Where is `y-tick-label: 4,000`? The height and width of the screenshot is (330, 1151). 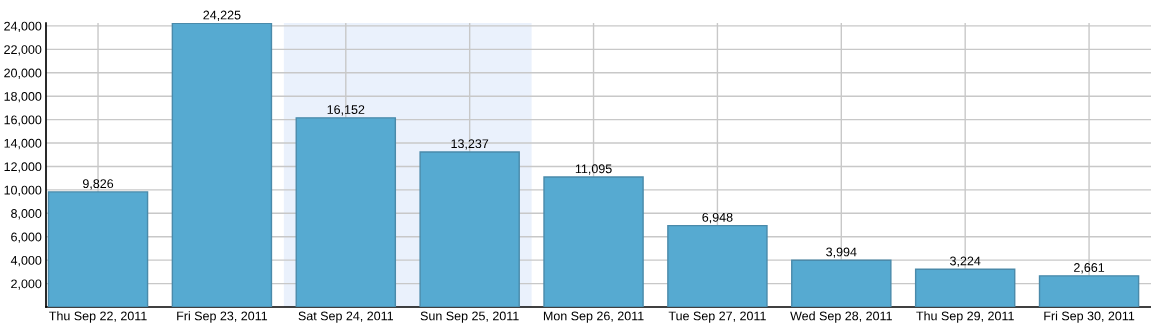
y-tick-label: 4,000 is located at coordinates (26, 261).